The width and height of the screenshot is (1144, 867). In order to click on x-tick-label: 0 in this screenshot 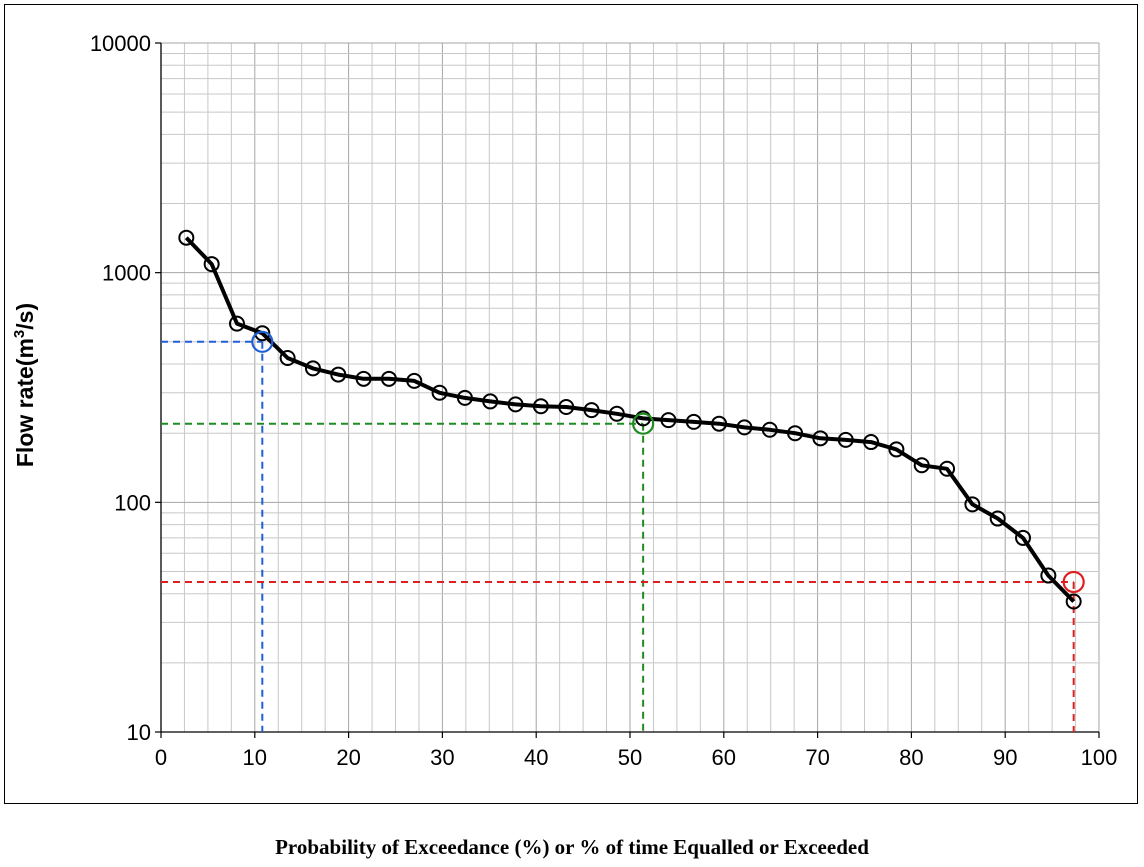, I will do `click(161, 757)`.